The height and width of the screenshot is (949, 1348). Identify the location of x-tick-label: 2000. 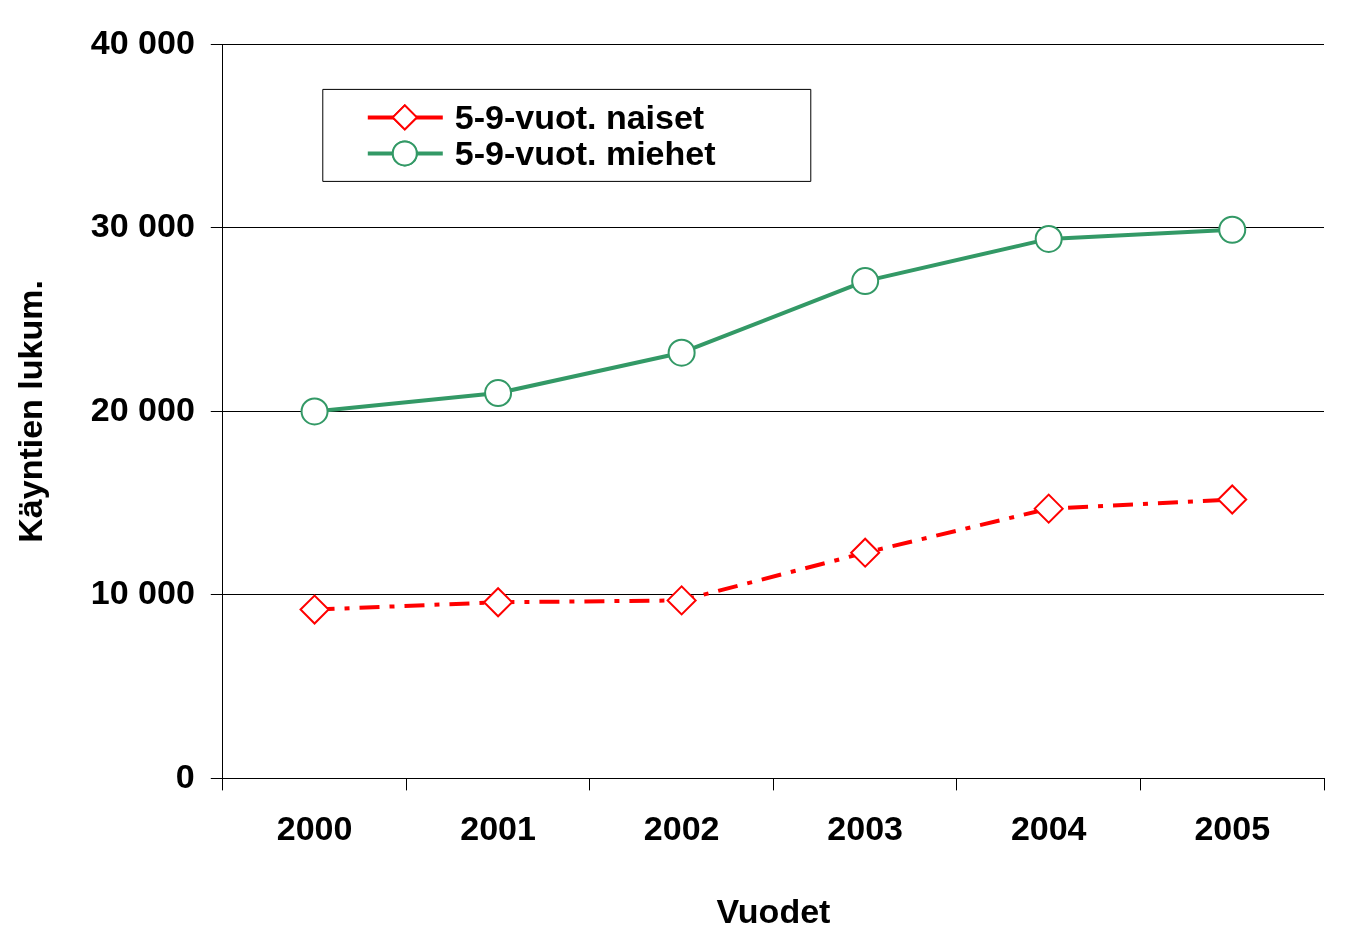
(314, 828).